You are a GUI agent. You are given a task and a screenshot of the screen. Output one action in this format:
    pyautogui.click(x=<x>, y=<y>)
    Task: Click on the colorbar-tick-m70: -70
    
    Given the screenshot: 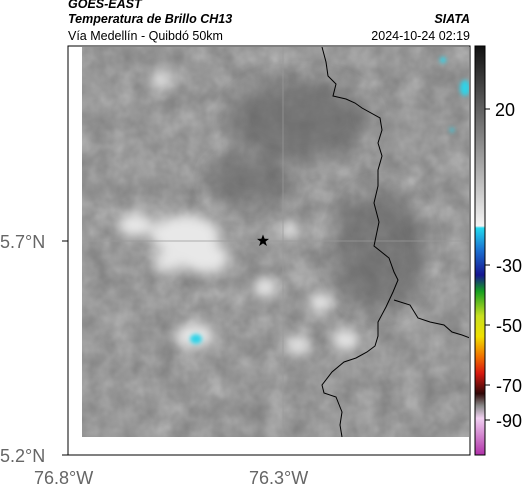 What is the action you would take?
    pyautogui.click(x=509, y=386)
    